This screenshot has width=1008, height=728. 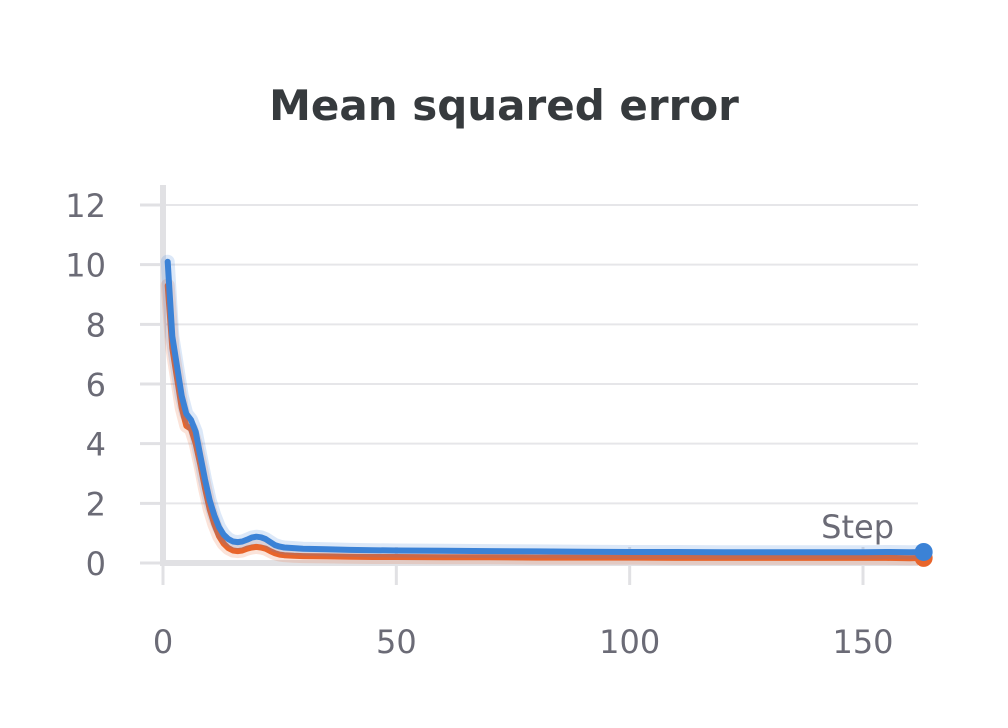 I want to click on series-endpoint-blue, so click(x=923, y=551).